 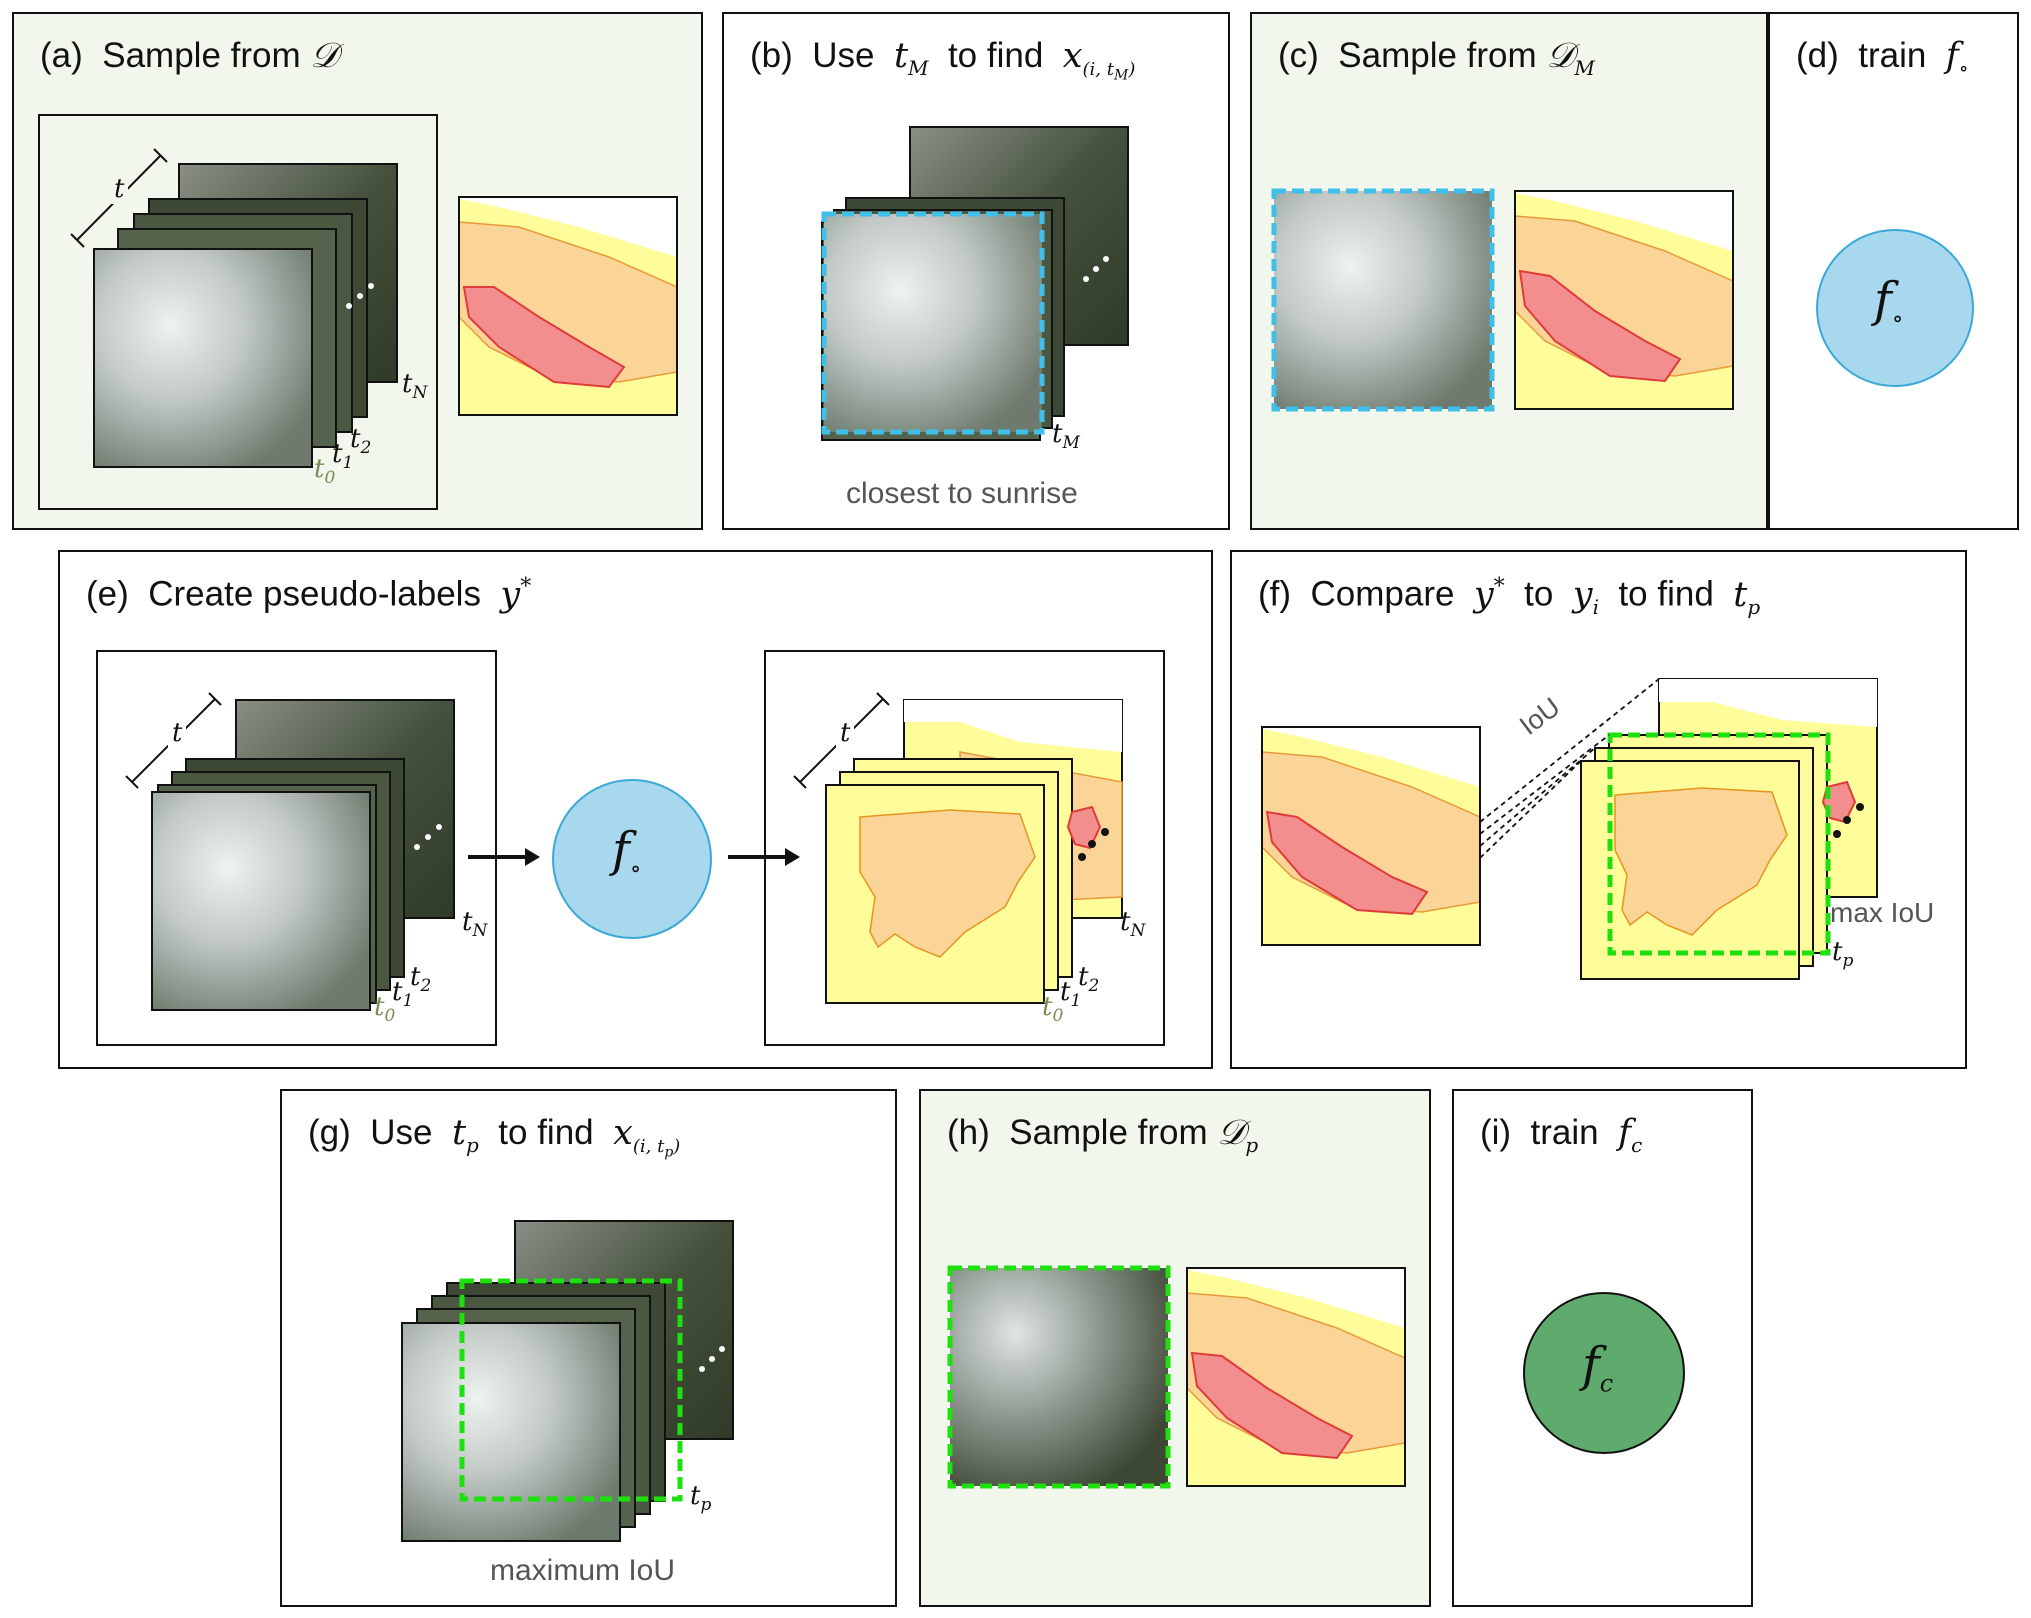 I want to click on panel-b-title: (b) Use tM to find x(i, tM), so click(x=943, y=60).